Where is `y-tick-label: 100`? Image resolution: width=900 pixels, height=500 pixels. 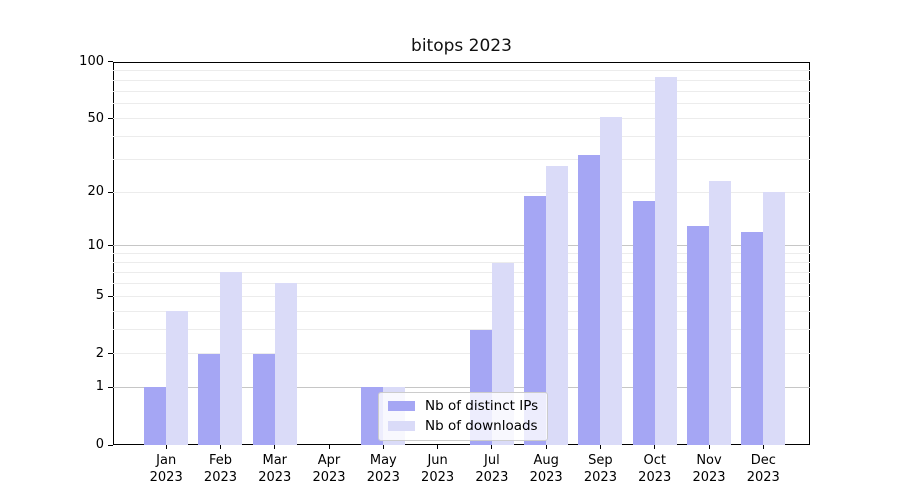
y-tick-label: 100 is located at coordinates (91, 61).